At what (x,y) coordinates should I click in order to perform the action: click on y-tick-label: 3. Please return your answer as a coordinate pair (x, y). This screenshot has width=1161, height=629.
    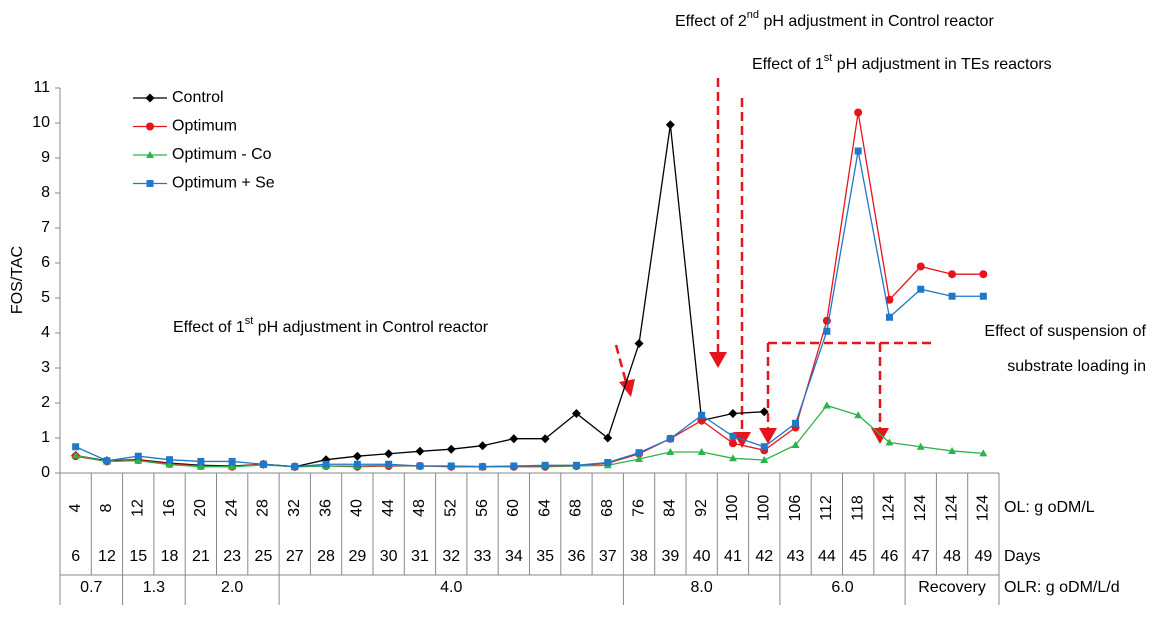
    Looking at the image, I should click on (45, 367).